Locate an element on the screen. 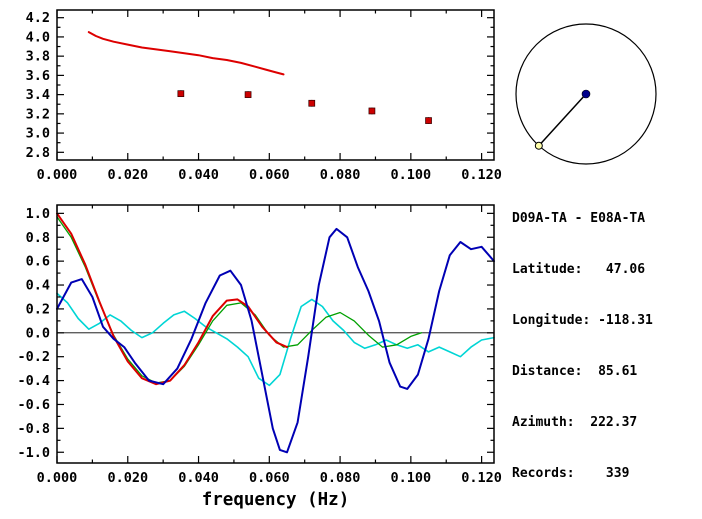  records-value: Records: 339 is located at coordinates (571, 473).